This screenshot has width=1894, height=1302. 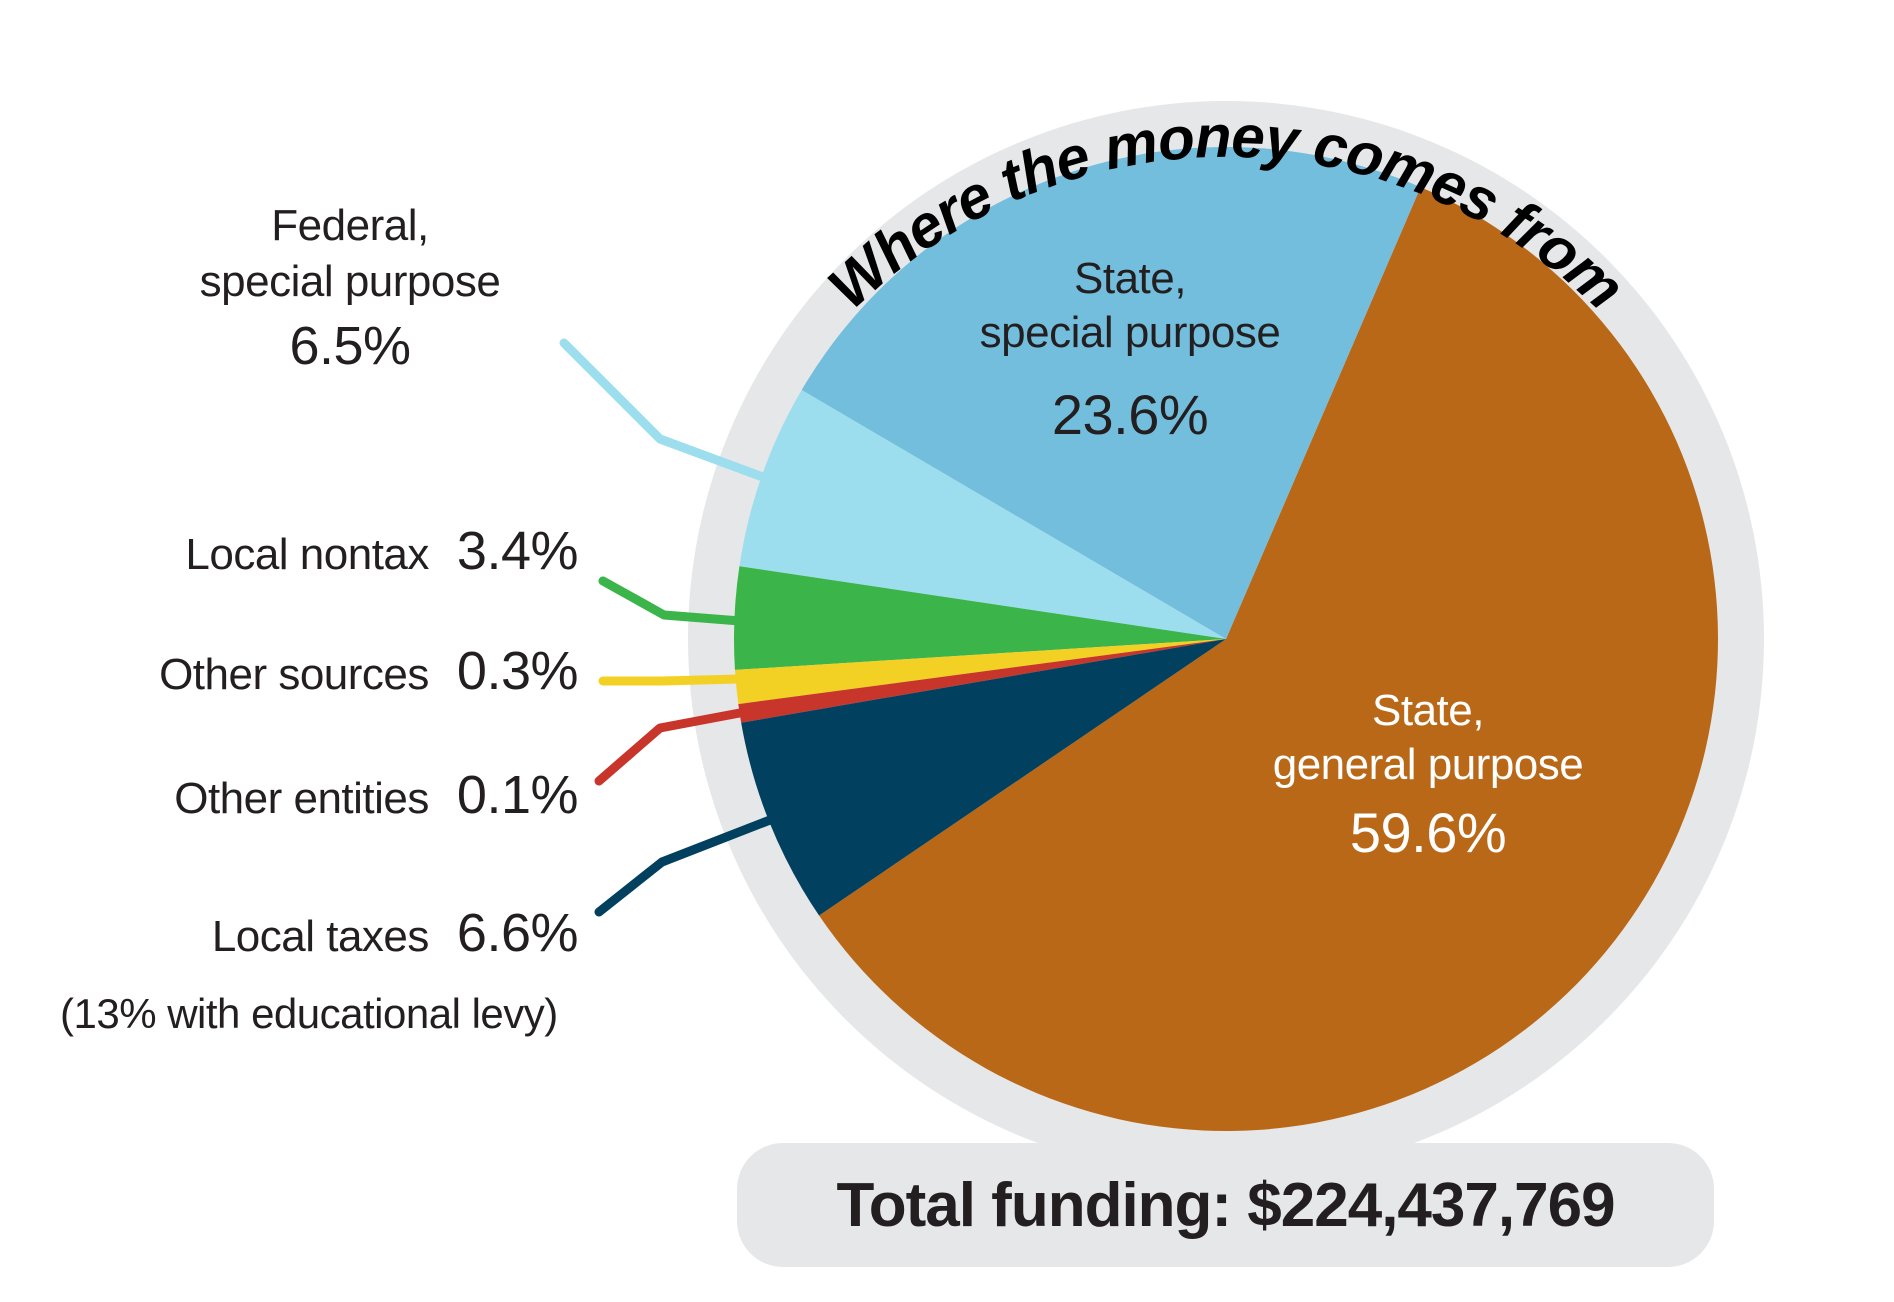 I want to click on label-other-entities: Other entities 0.1%, so click(x=376, y=795).